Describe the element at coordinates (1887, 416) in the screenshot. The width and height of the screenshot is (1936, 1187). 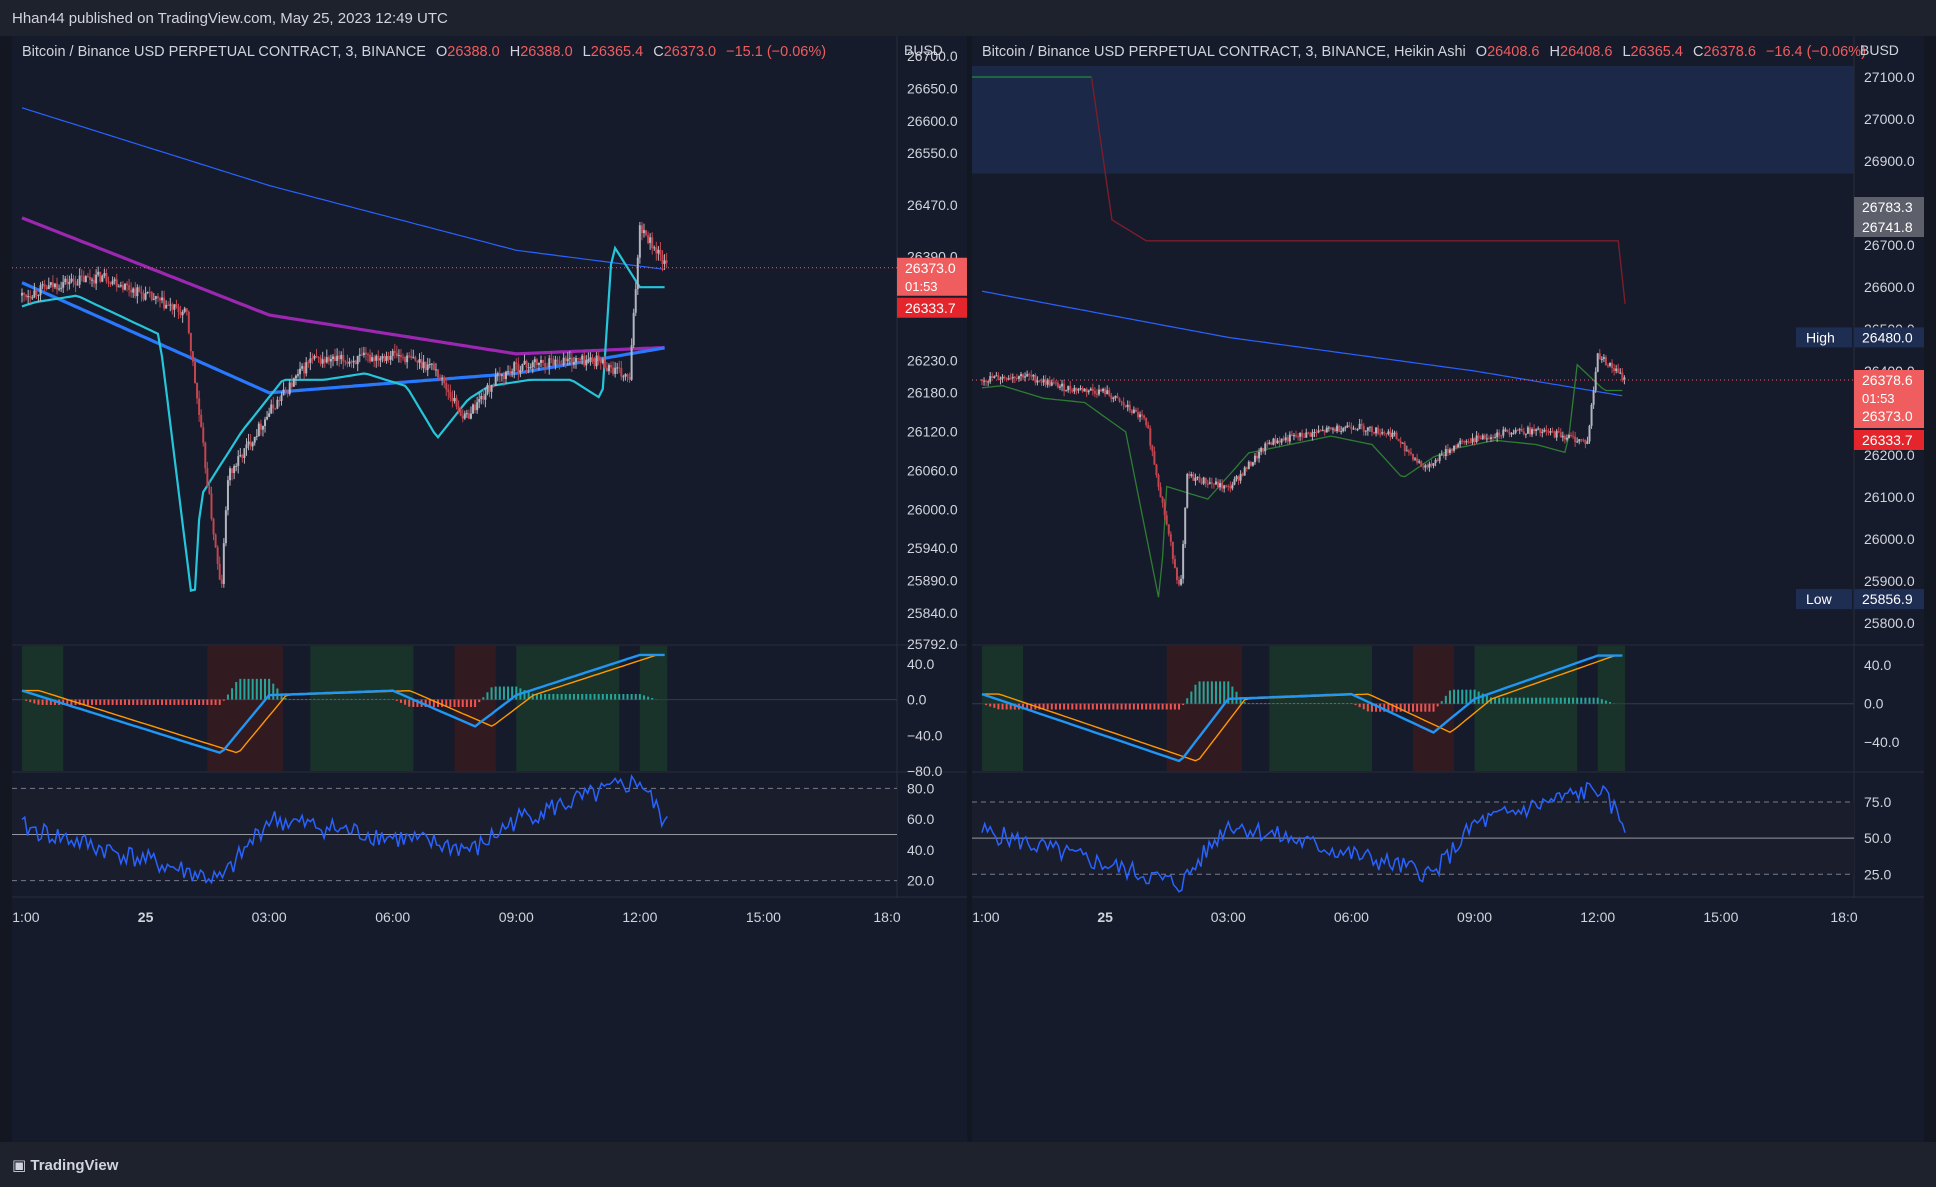
I see `second-price-tag-label: 26373.0` at that location.